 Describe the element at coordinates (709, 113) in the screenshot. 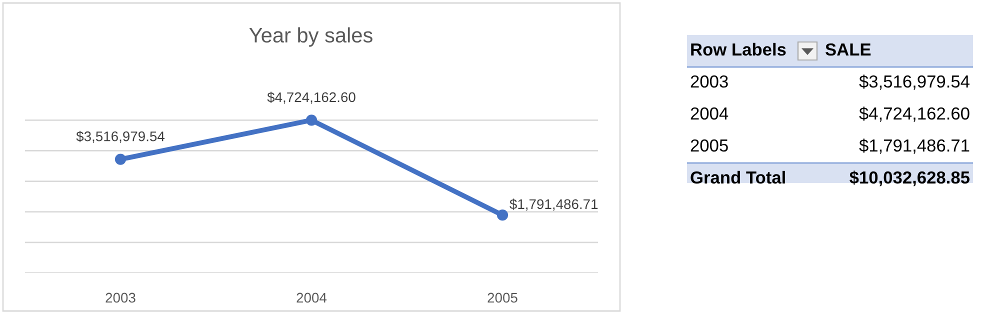

I see `text: 2004` at that location.